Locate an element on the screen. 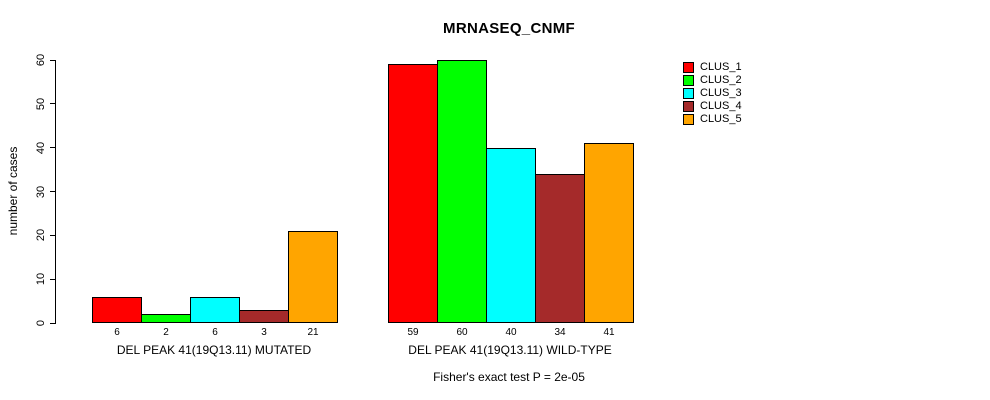 The width and height of the screenshot is (990, 400). bar-value-label: 60 is located at coordinates (462, 332).